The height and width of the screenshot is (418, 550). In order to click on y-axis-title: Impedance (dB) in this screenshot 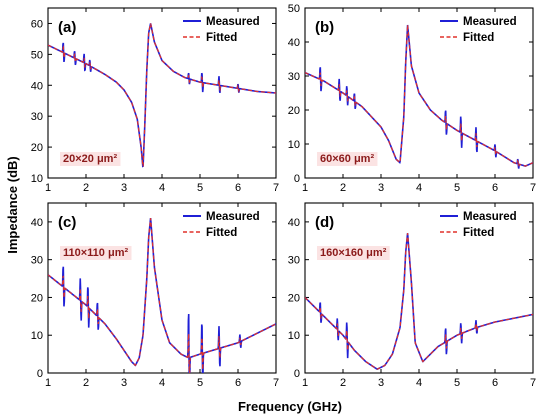, I will do `click(12, 205)`.